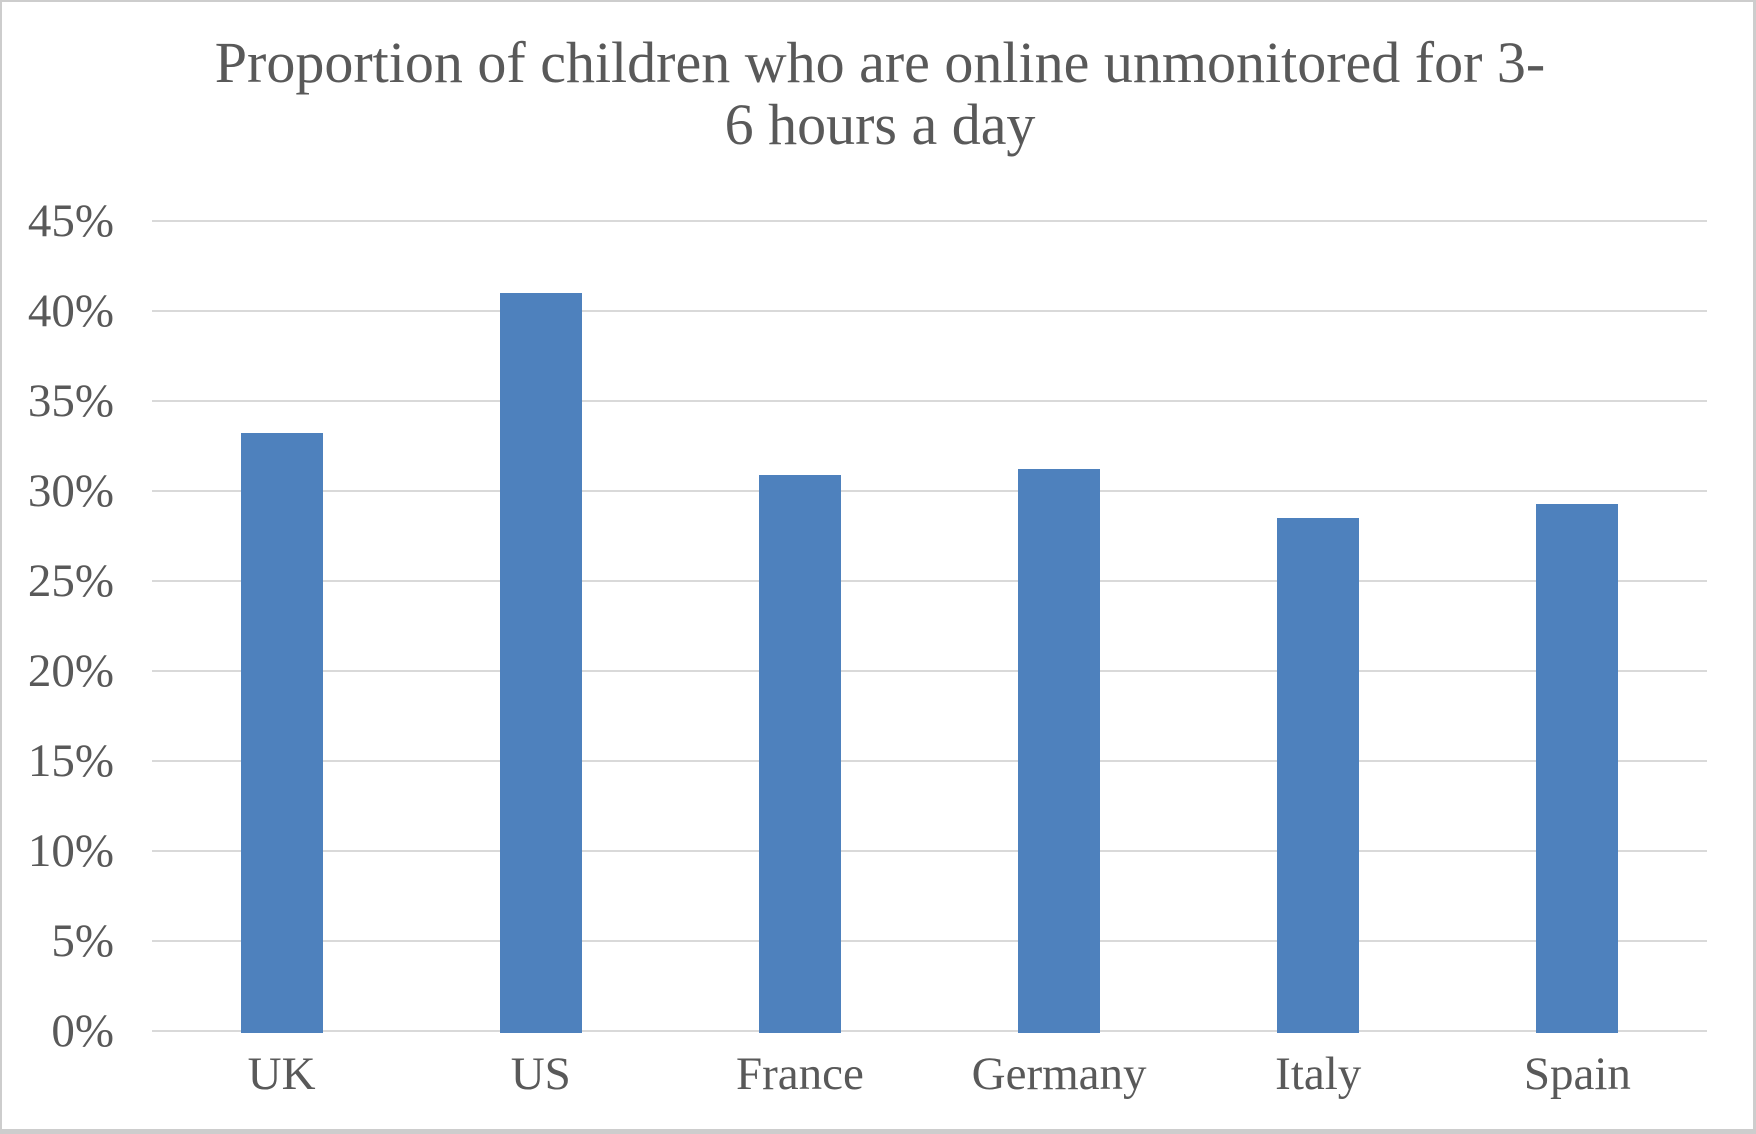  I want to click on y-axis-tick-label: 45%, so click(70, 221).